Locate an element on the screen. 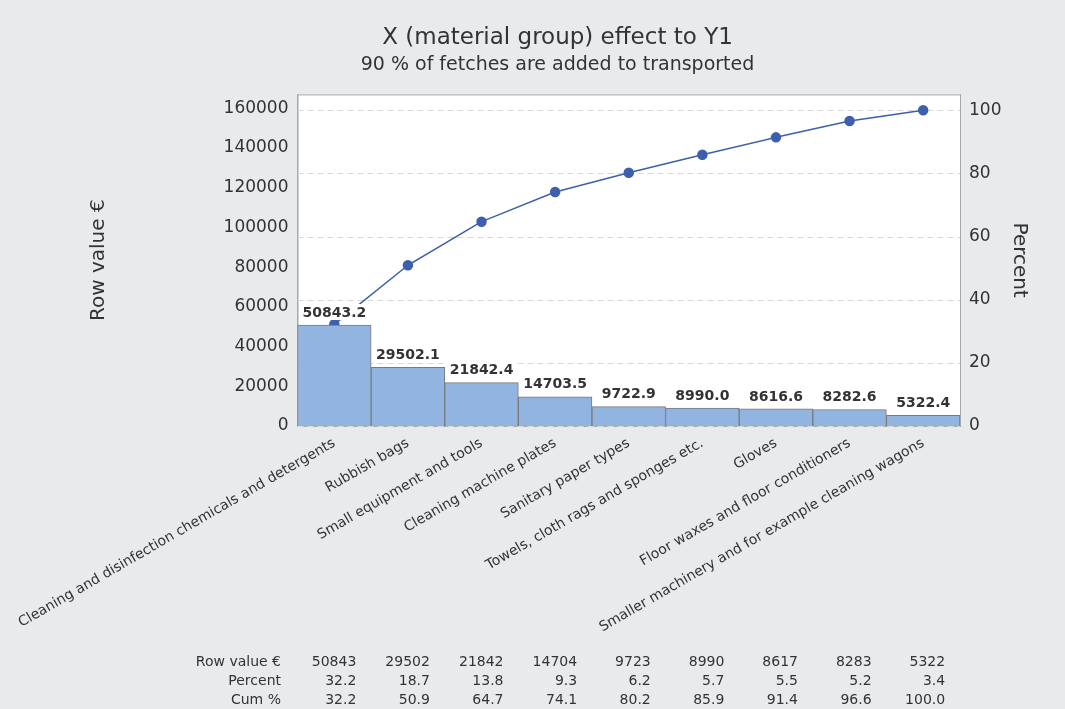  text: 9723 is located at coordinates (633, 661).